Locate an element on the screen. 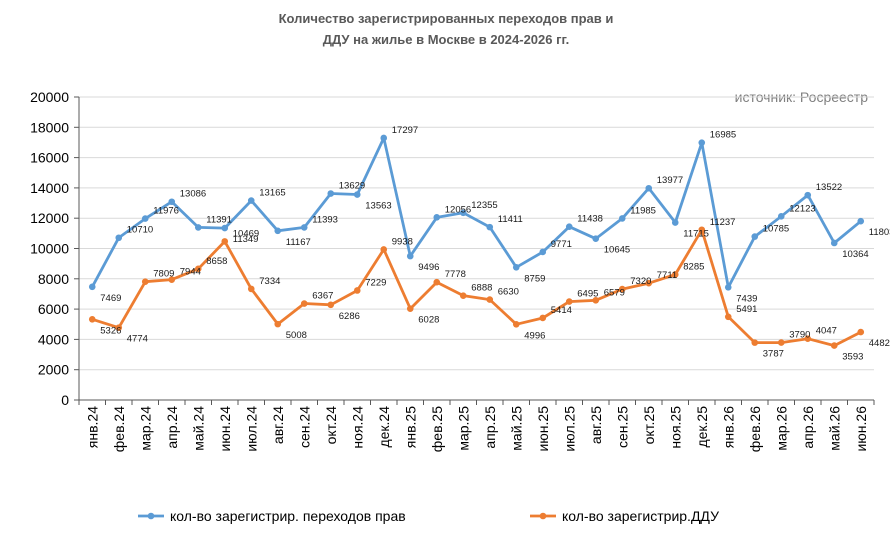 The width and height of the screenshot is (890, 539). x-tick-label: янв.25 is located at coordinates (410, 427).